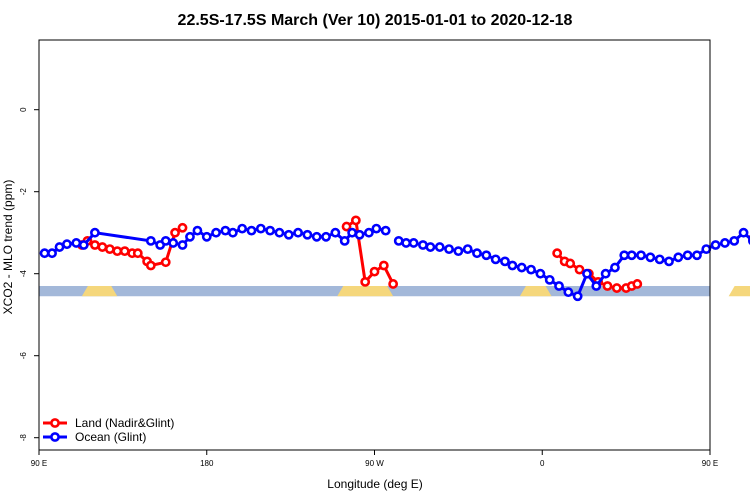  Describe the element at coordinates (207, 463) in the screenshot. I see `x-tick-label: 180` at that location.